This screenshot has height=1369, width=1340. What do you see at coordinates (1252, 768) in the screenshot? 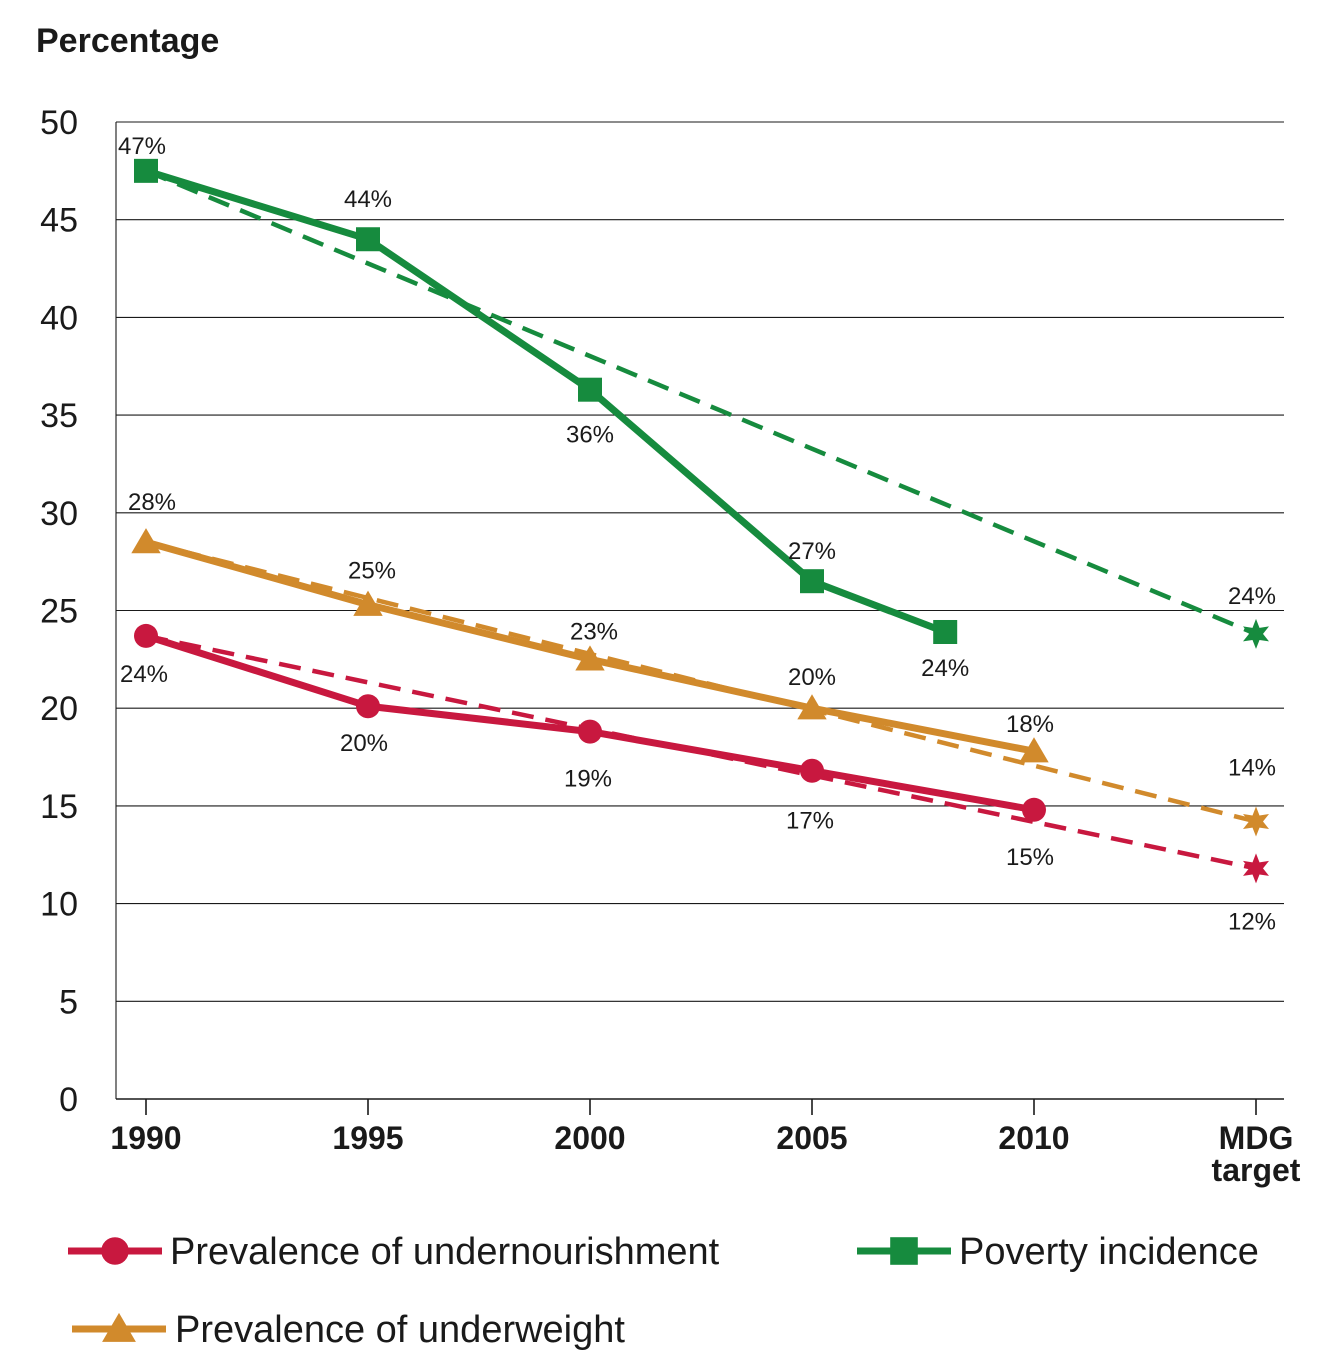
I see `target-label: 14%` at bounding box center [1252, 768].